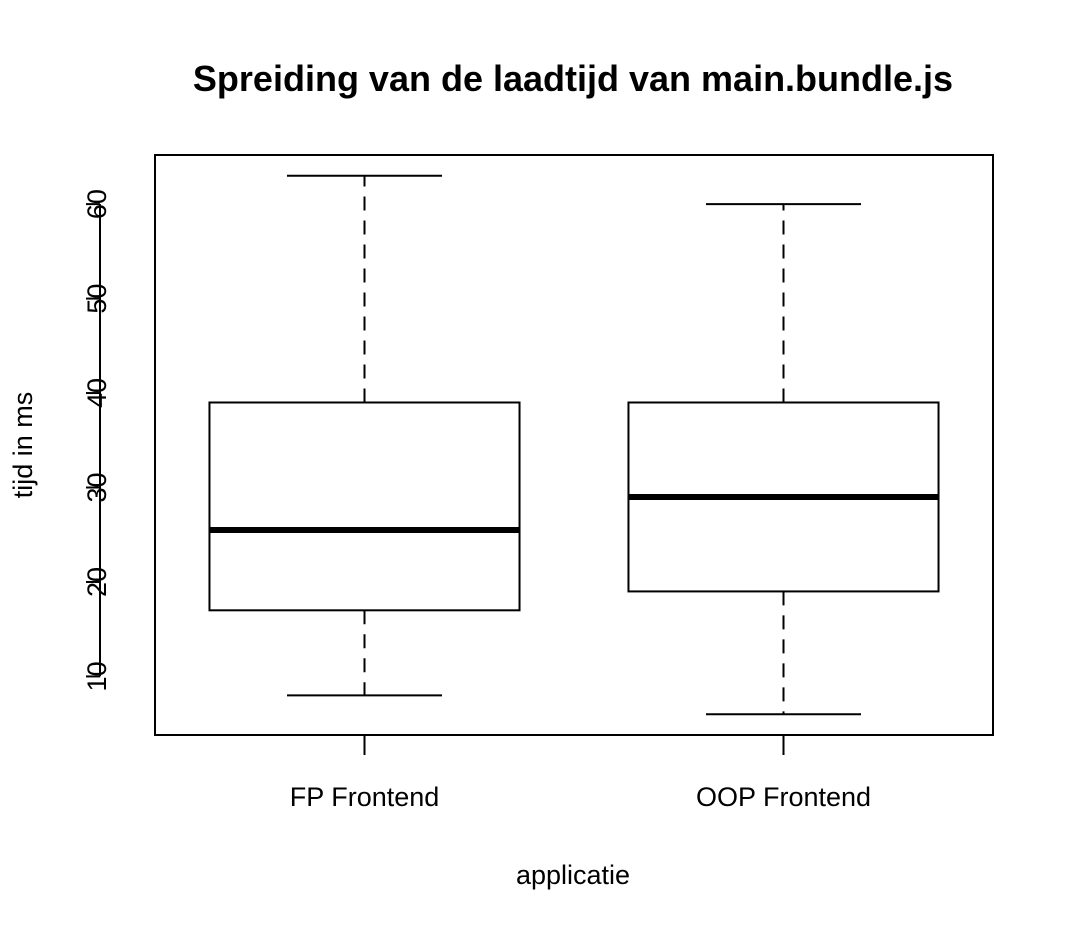  I want to click on x-axis-label: applicatie, so click(573, 875).